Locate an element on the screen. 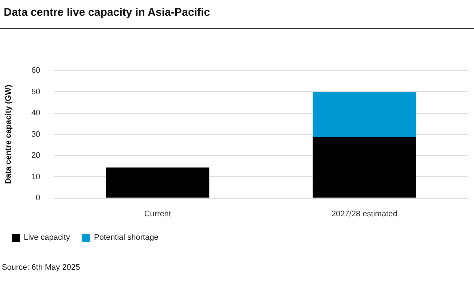 This screenshot has height=284, width=474. y-tick-label: 60 is located at coordinates (37, 71).